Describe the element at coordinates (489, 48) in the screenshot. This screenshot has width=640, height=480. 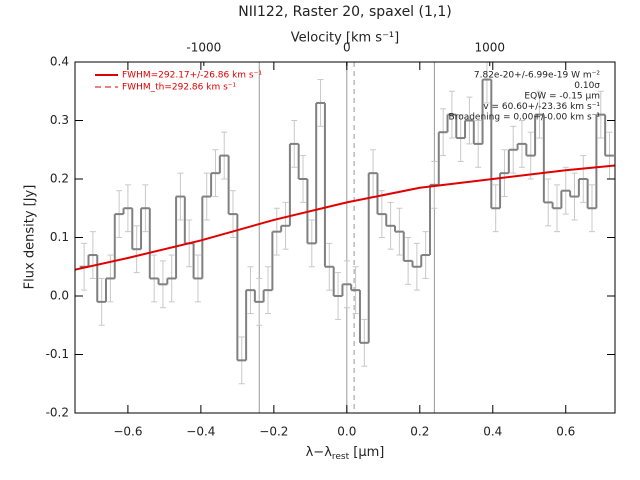
I see `x2-tick-label: 1000` at that location.